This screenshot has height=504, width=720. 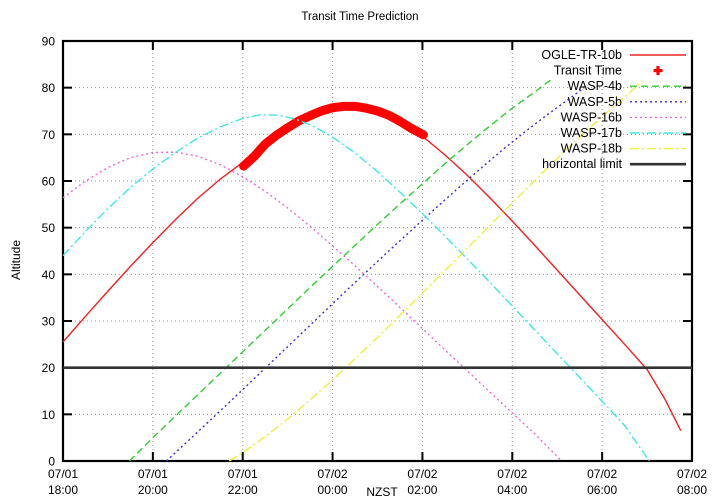 I want to click on y-tick-label: 50, so click(x=49, y=228).